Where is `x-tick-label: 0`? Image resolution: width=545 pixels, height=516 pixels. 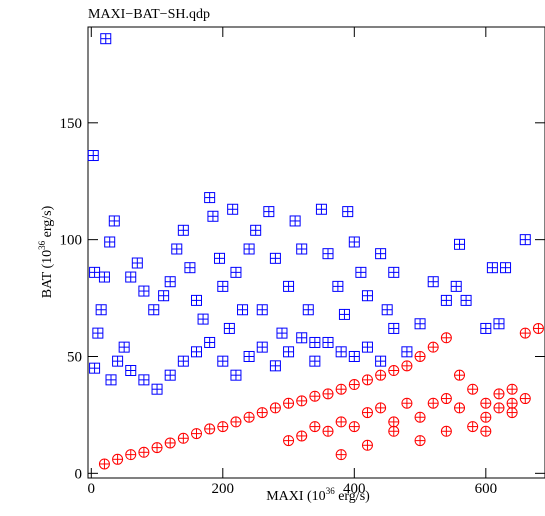
x-tick-label: 0 is located at coordinates (92, 489).